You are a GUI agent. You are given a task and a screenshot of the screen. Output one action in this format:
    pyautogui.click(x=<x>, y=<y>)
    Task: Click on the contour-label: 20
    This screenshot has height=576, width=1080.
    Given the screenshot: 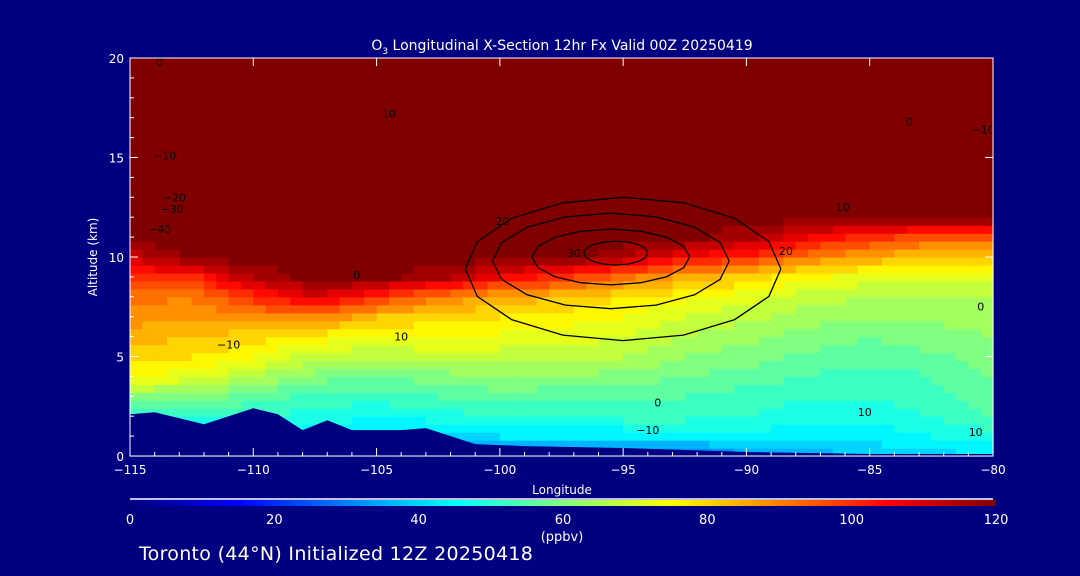 What is the action you would take?
    pyautogui.click(x=786, y=251)
    